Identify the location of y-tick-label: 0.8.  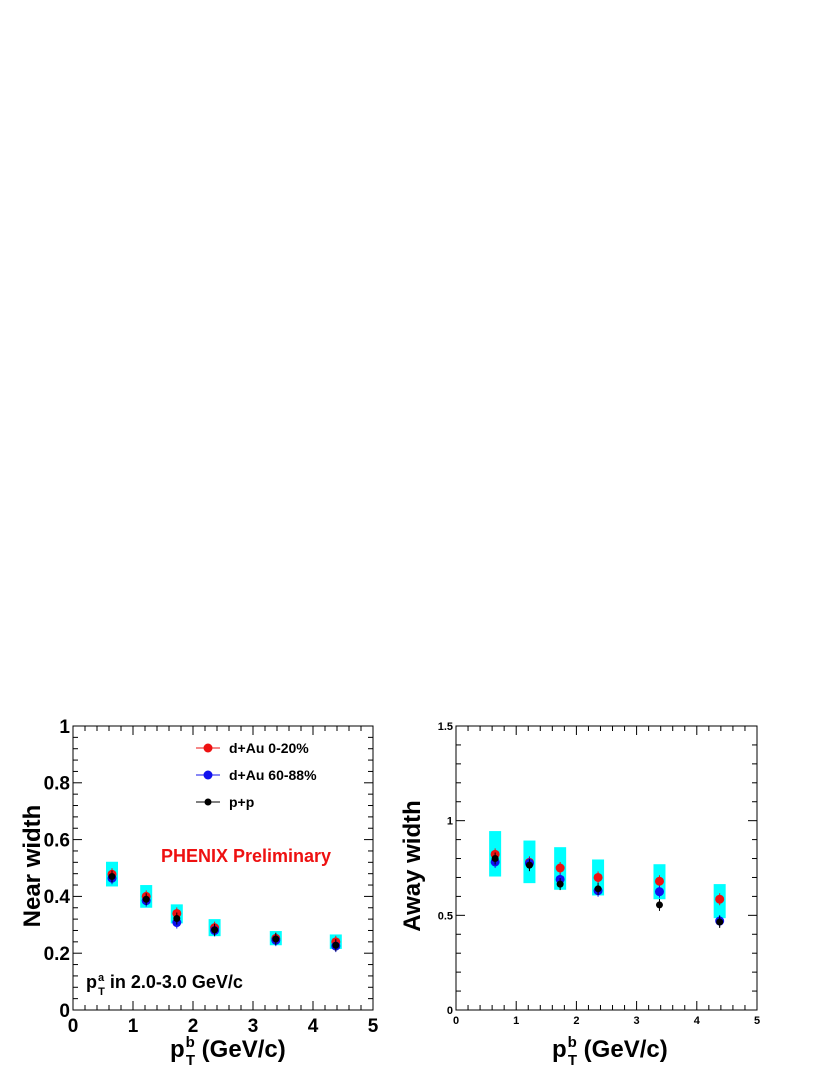
(57, 784).